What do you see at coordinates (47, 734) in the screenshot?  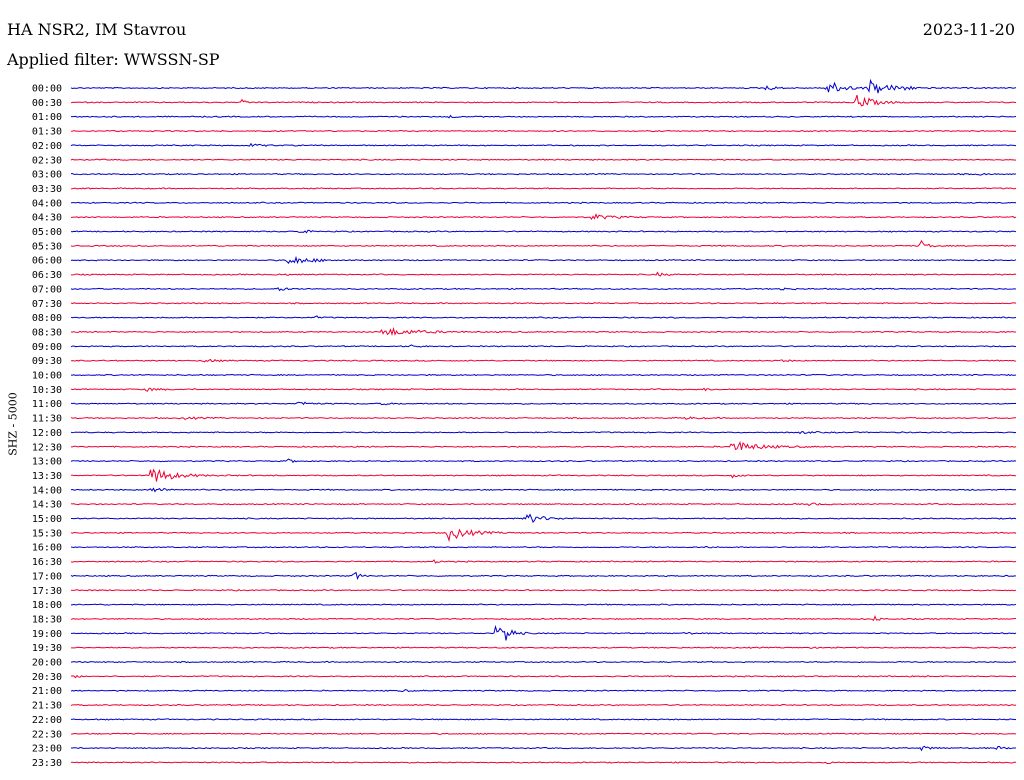 I see `time-label-2230: 22:30` at bounding box center [47, 734].